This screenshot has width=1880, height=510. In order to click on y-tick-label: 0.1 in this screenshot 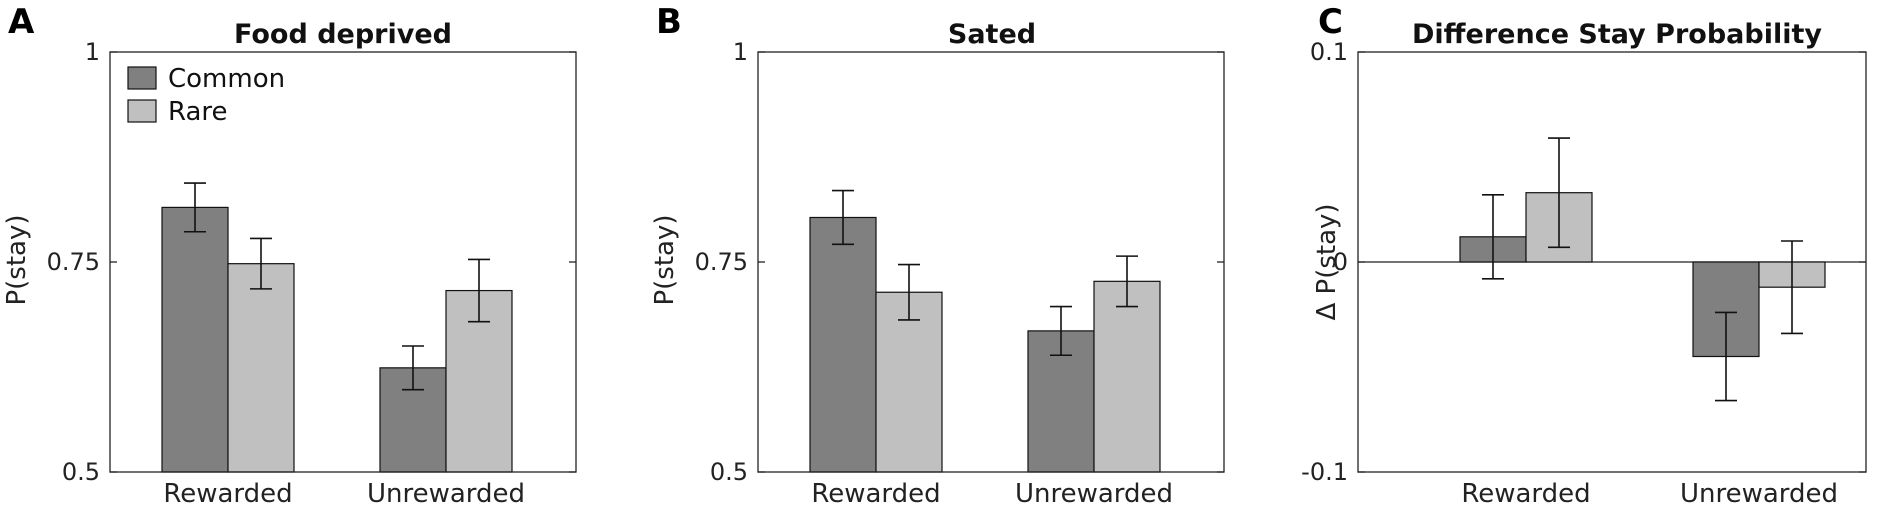, I will do `click(1329, 52)`.